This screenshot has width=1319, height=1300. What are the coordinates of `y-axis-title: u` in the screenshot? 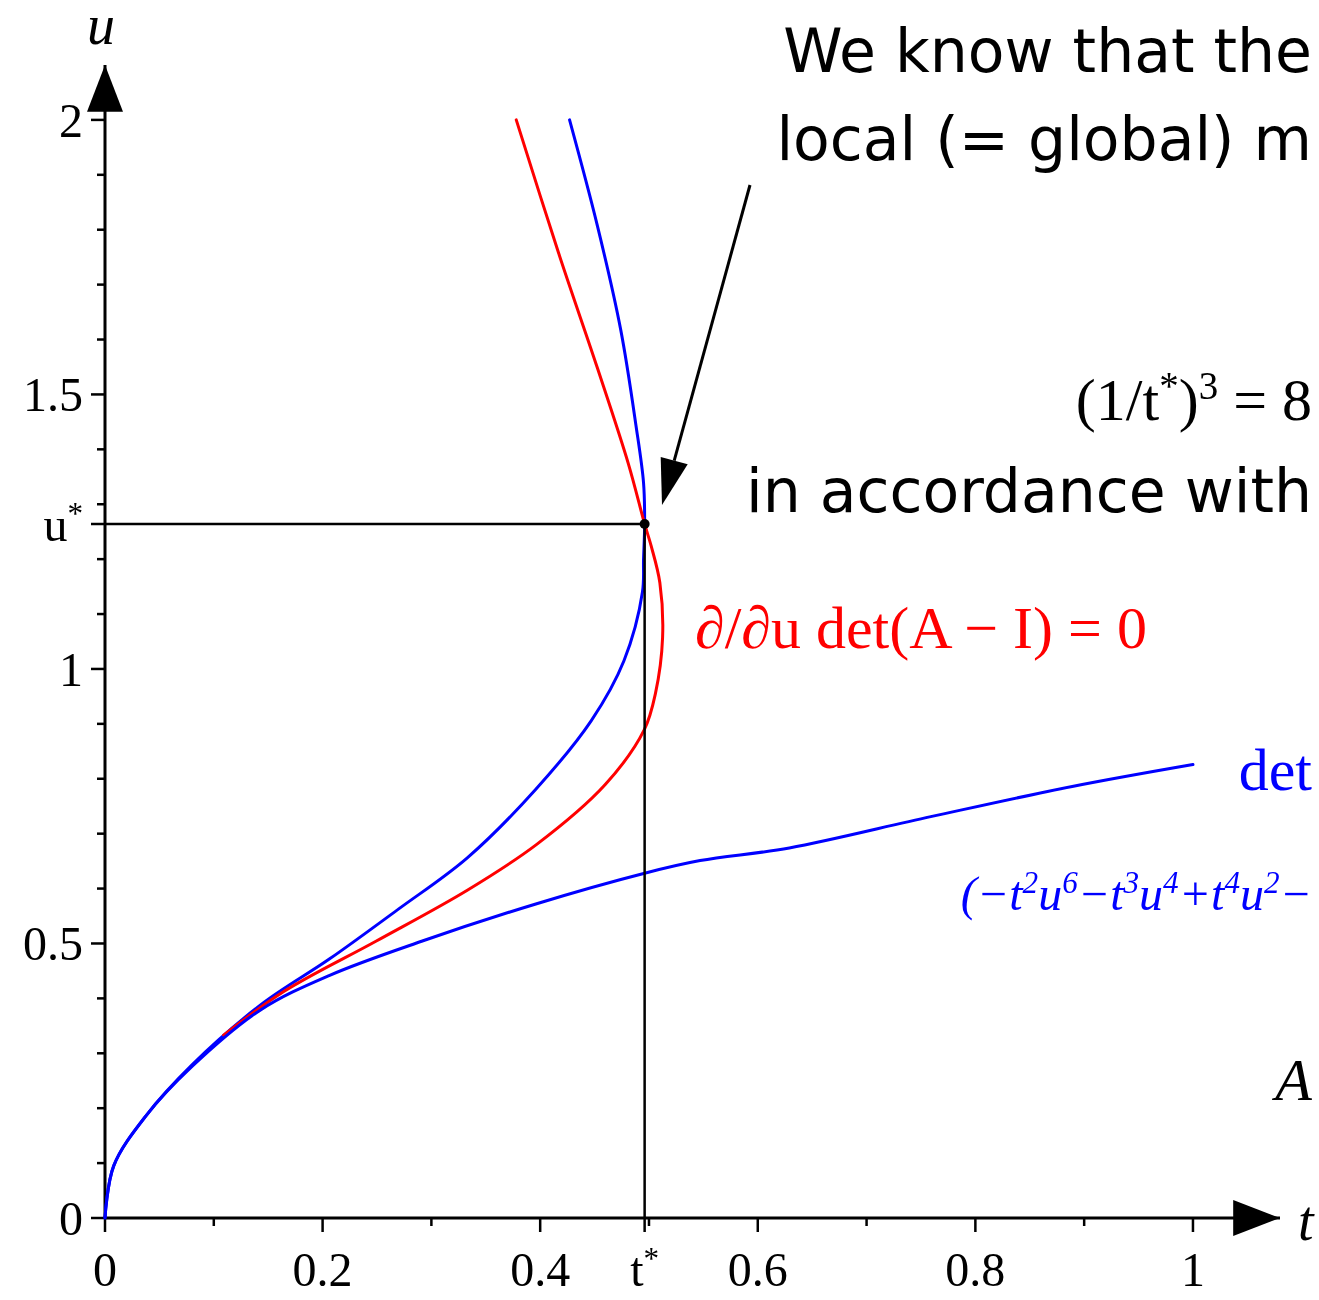 It's located at (101, 28).